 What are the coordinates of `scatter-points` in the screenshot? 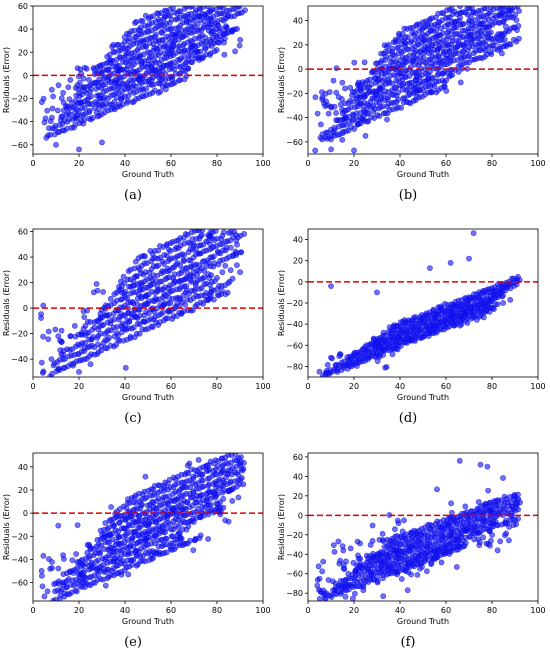 It's located at (417, 80).